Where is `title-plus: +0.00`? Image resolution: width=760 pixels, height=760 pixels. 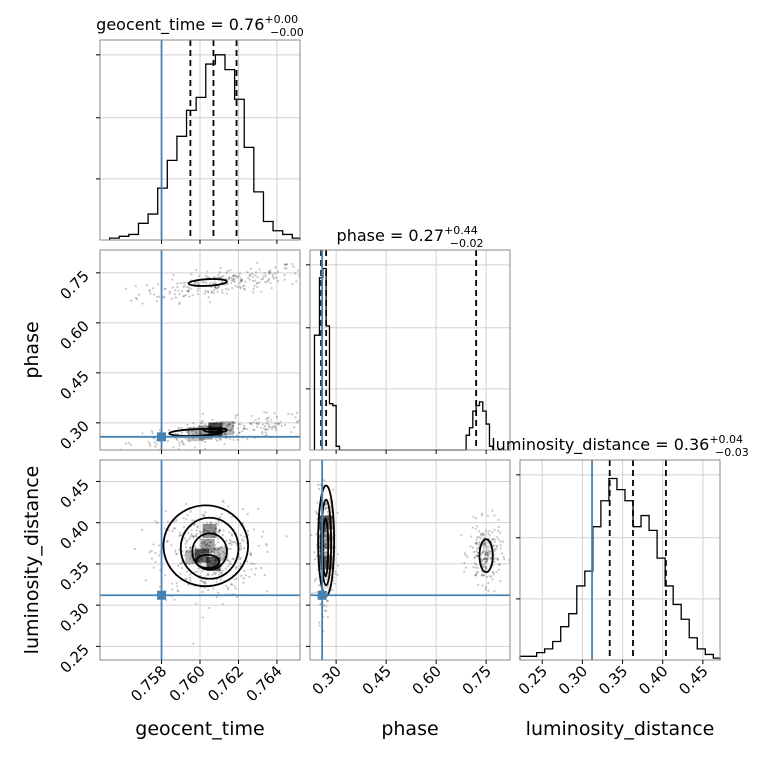 title-plus: +0.00 is located at coordinates (281, 19).